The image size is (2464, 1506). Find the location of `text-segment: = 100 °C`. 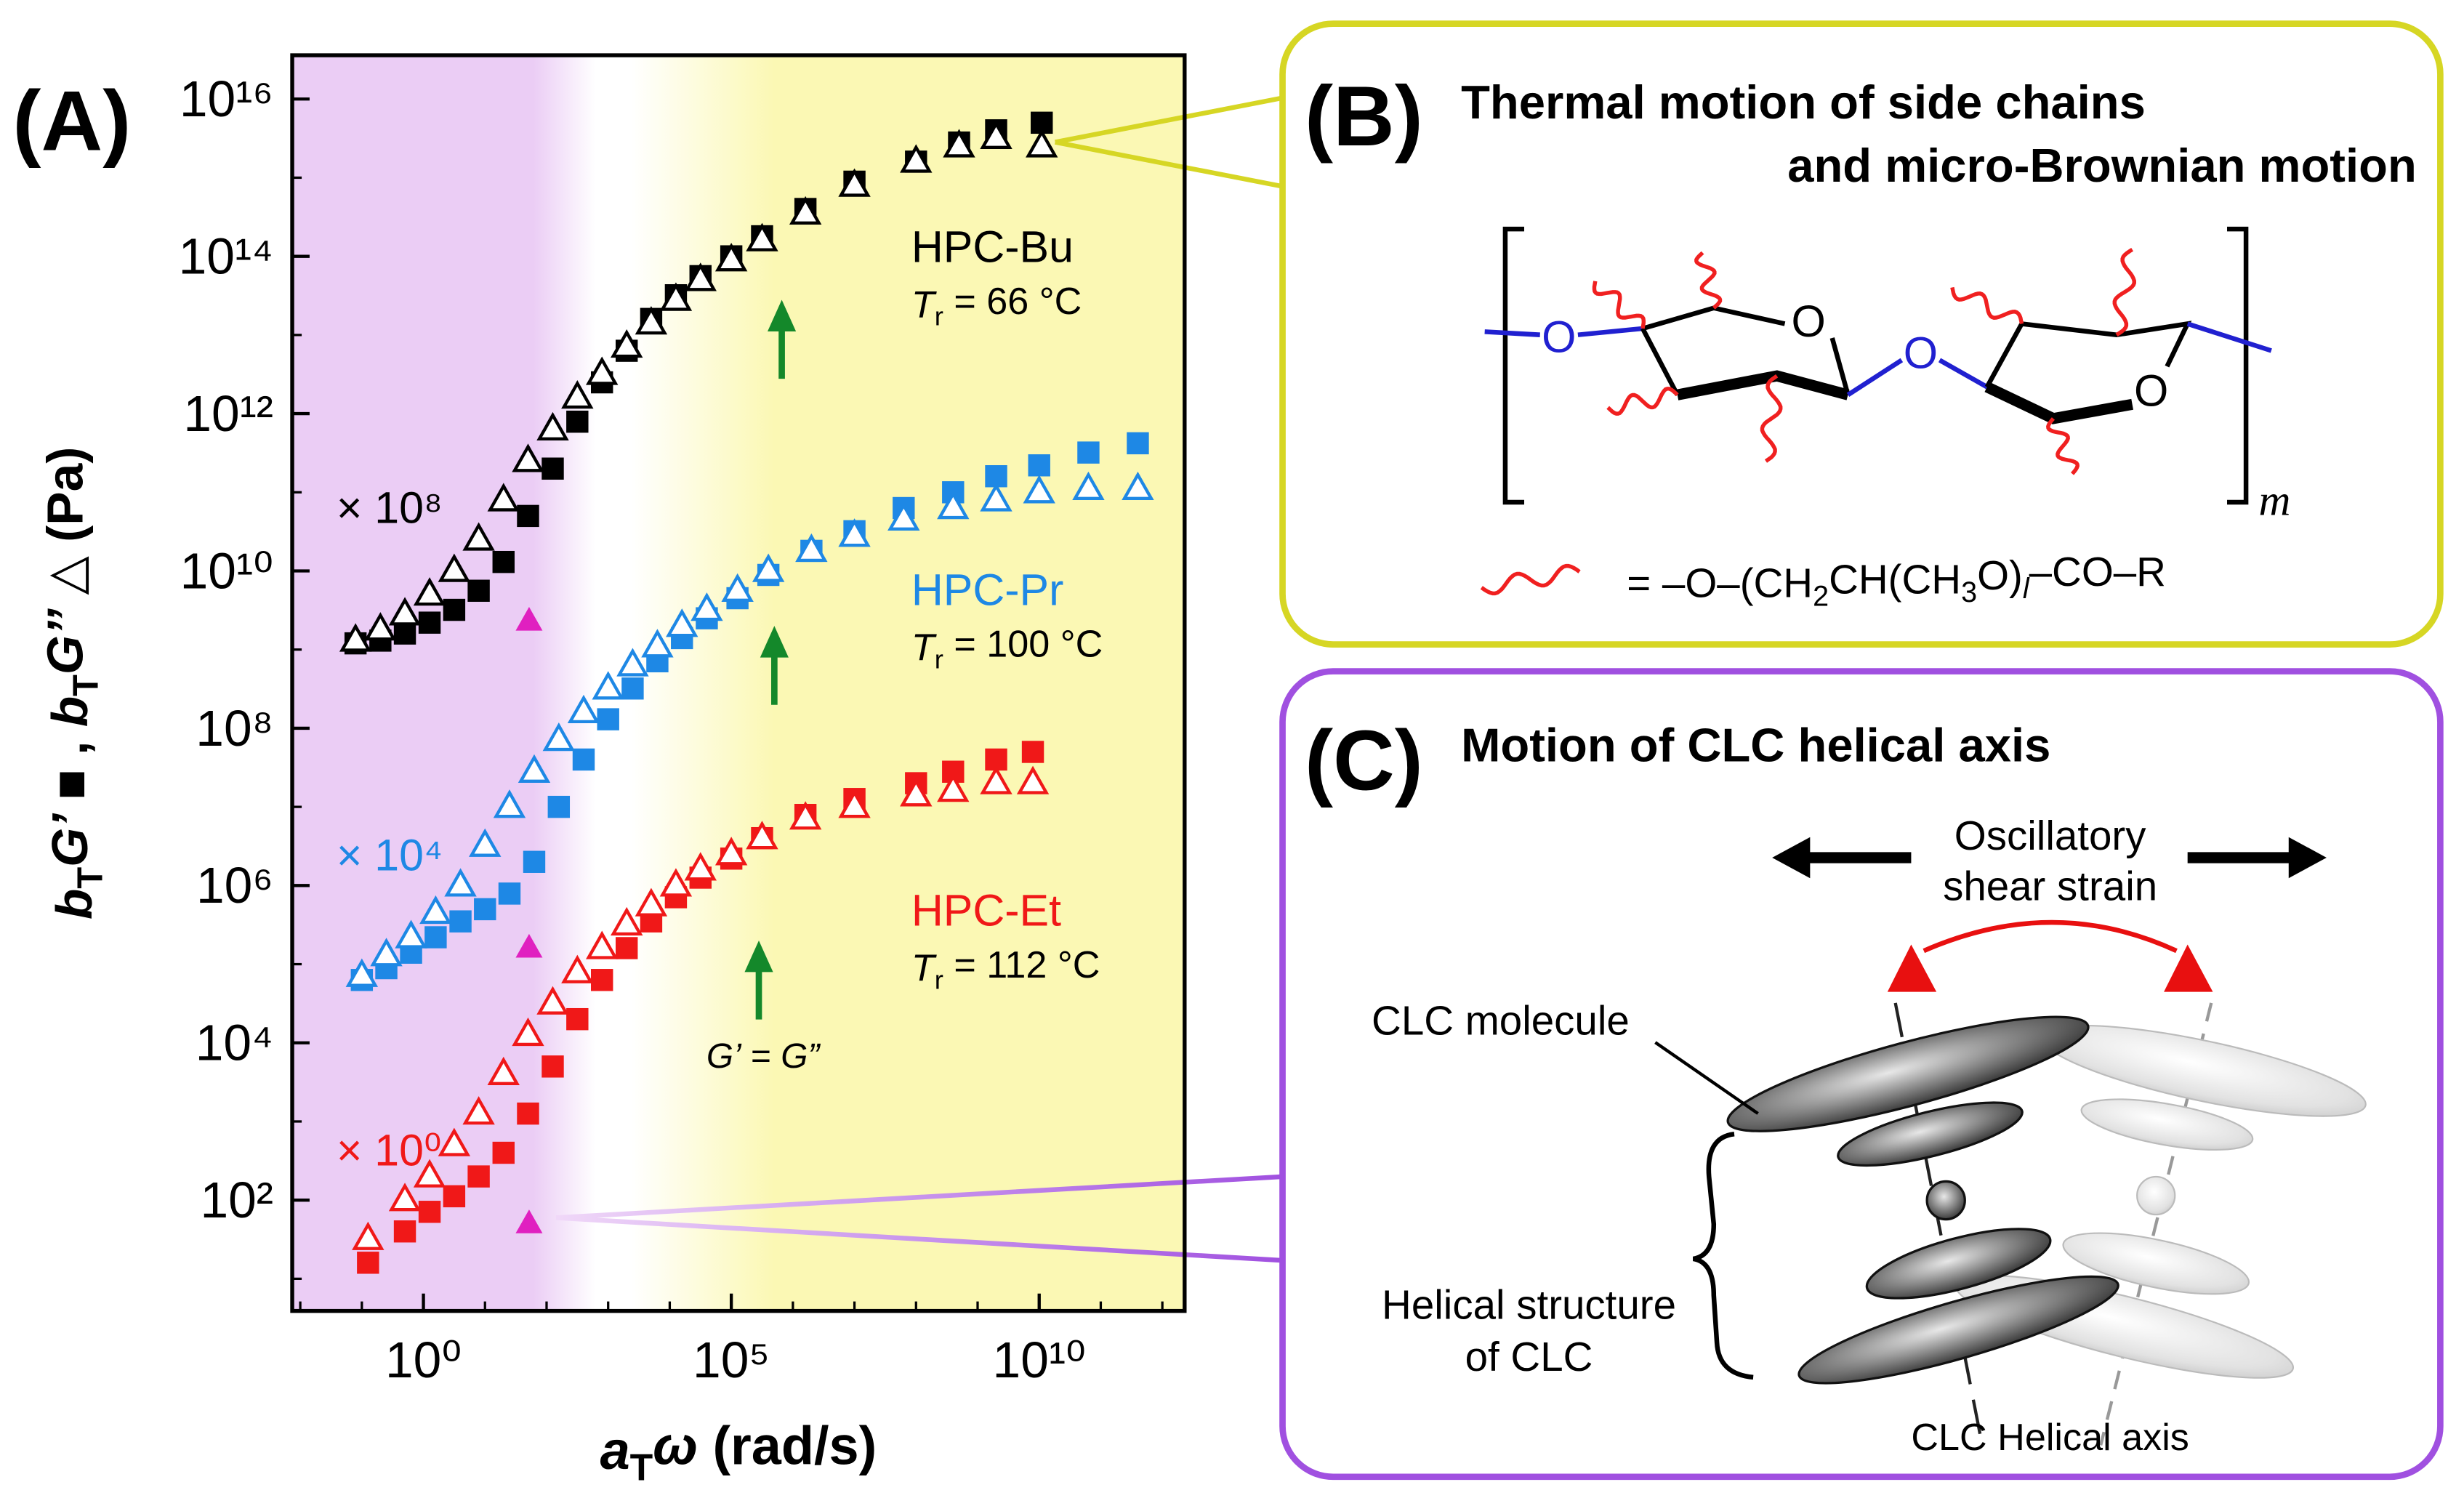

text-segment: = 100 °C is located at coordinates (1023, 645).